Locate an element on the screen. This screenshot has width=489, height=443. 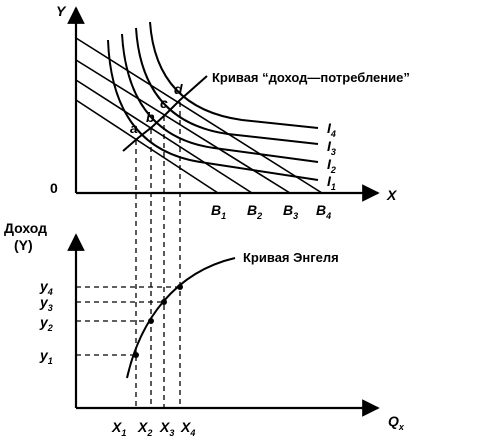
y-tick-y4: y4 is located at coordinates (46, 287).